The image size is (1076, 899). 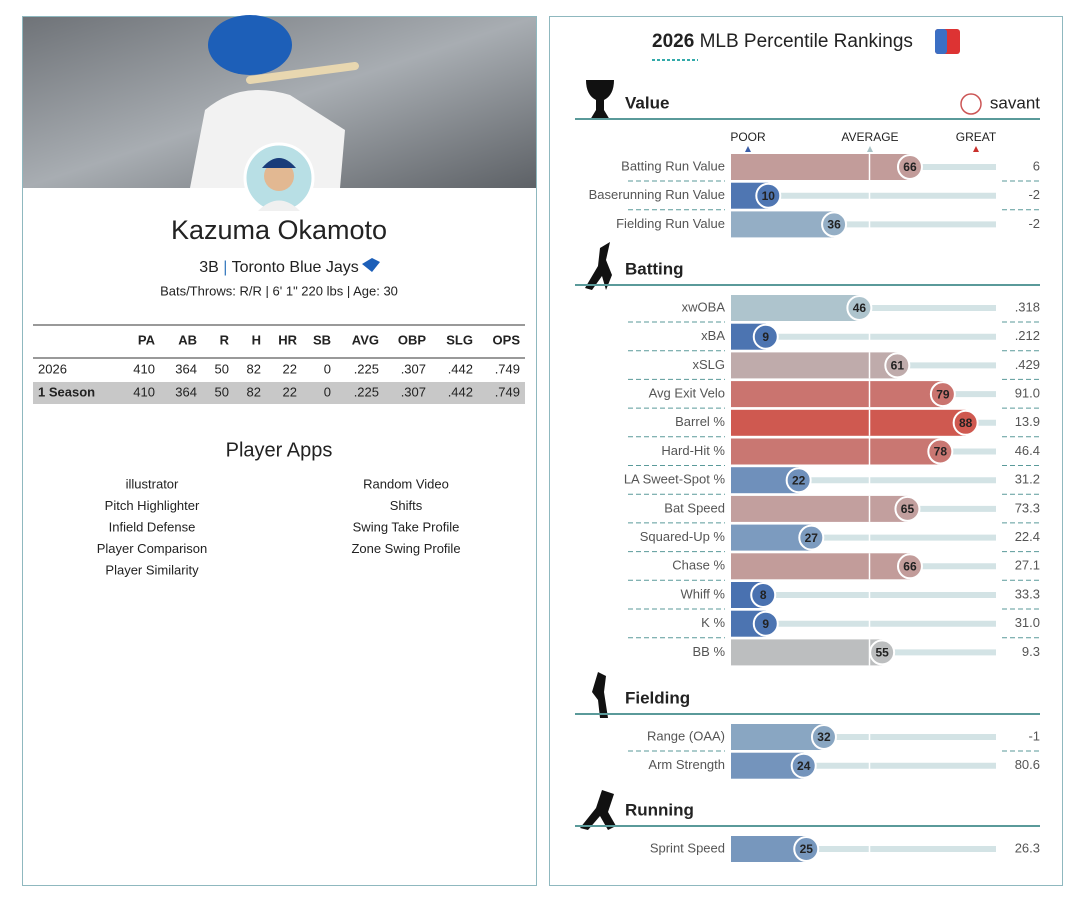 What do you see at coordinates (687, 393) in the screenshot?
I see `metric-label: Avg Exit Velo` at bounding box center [687, 393].